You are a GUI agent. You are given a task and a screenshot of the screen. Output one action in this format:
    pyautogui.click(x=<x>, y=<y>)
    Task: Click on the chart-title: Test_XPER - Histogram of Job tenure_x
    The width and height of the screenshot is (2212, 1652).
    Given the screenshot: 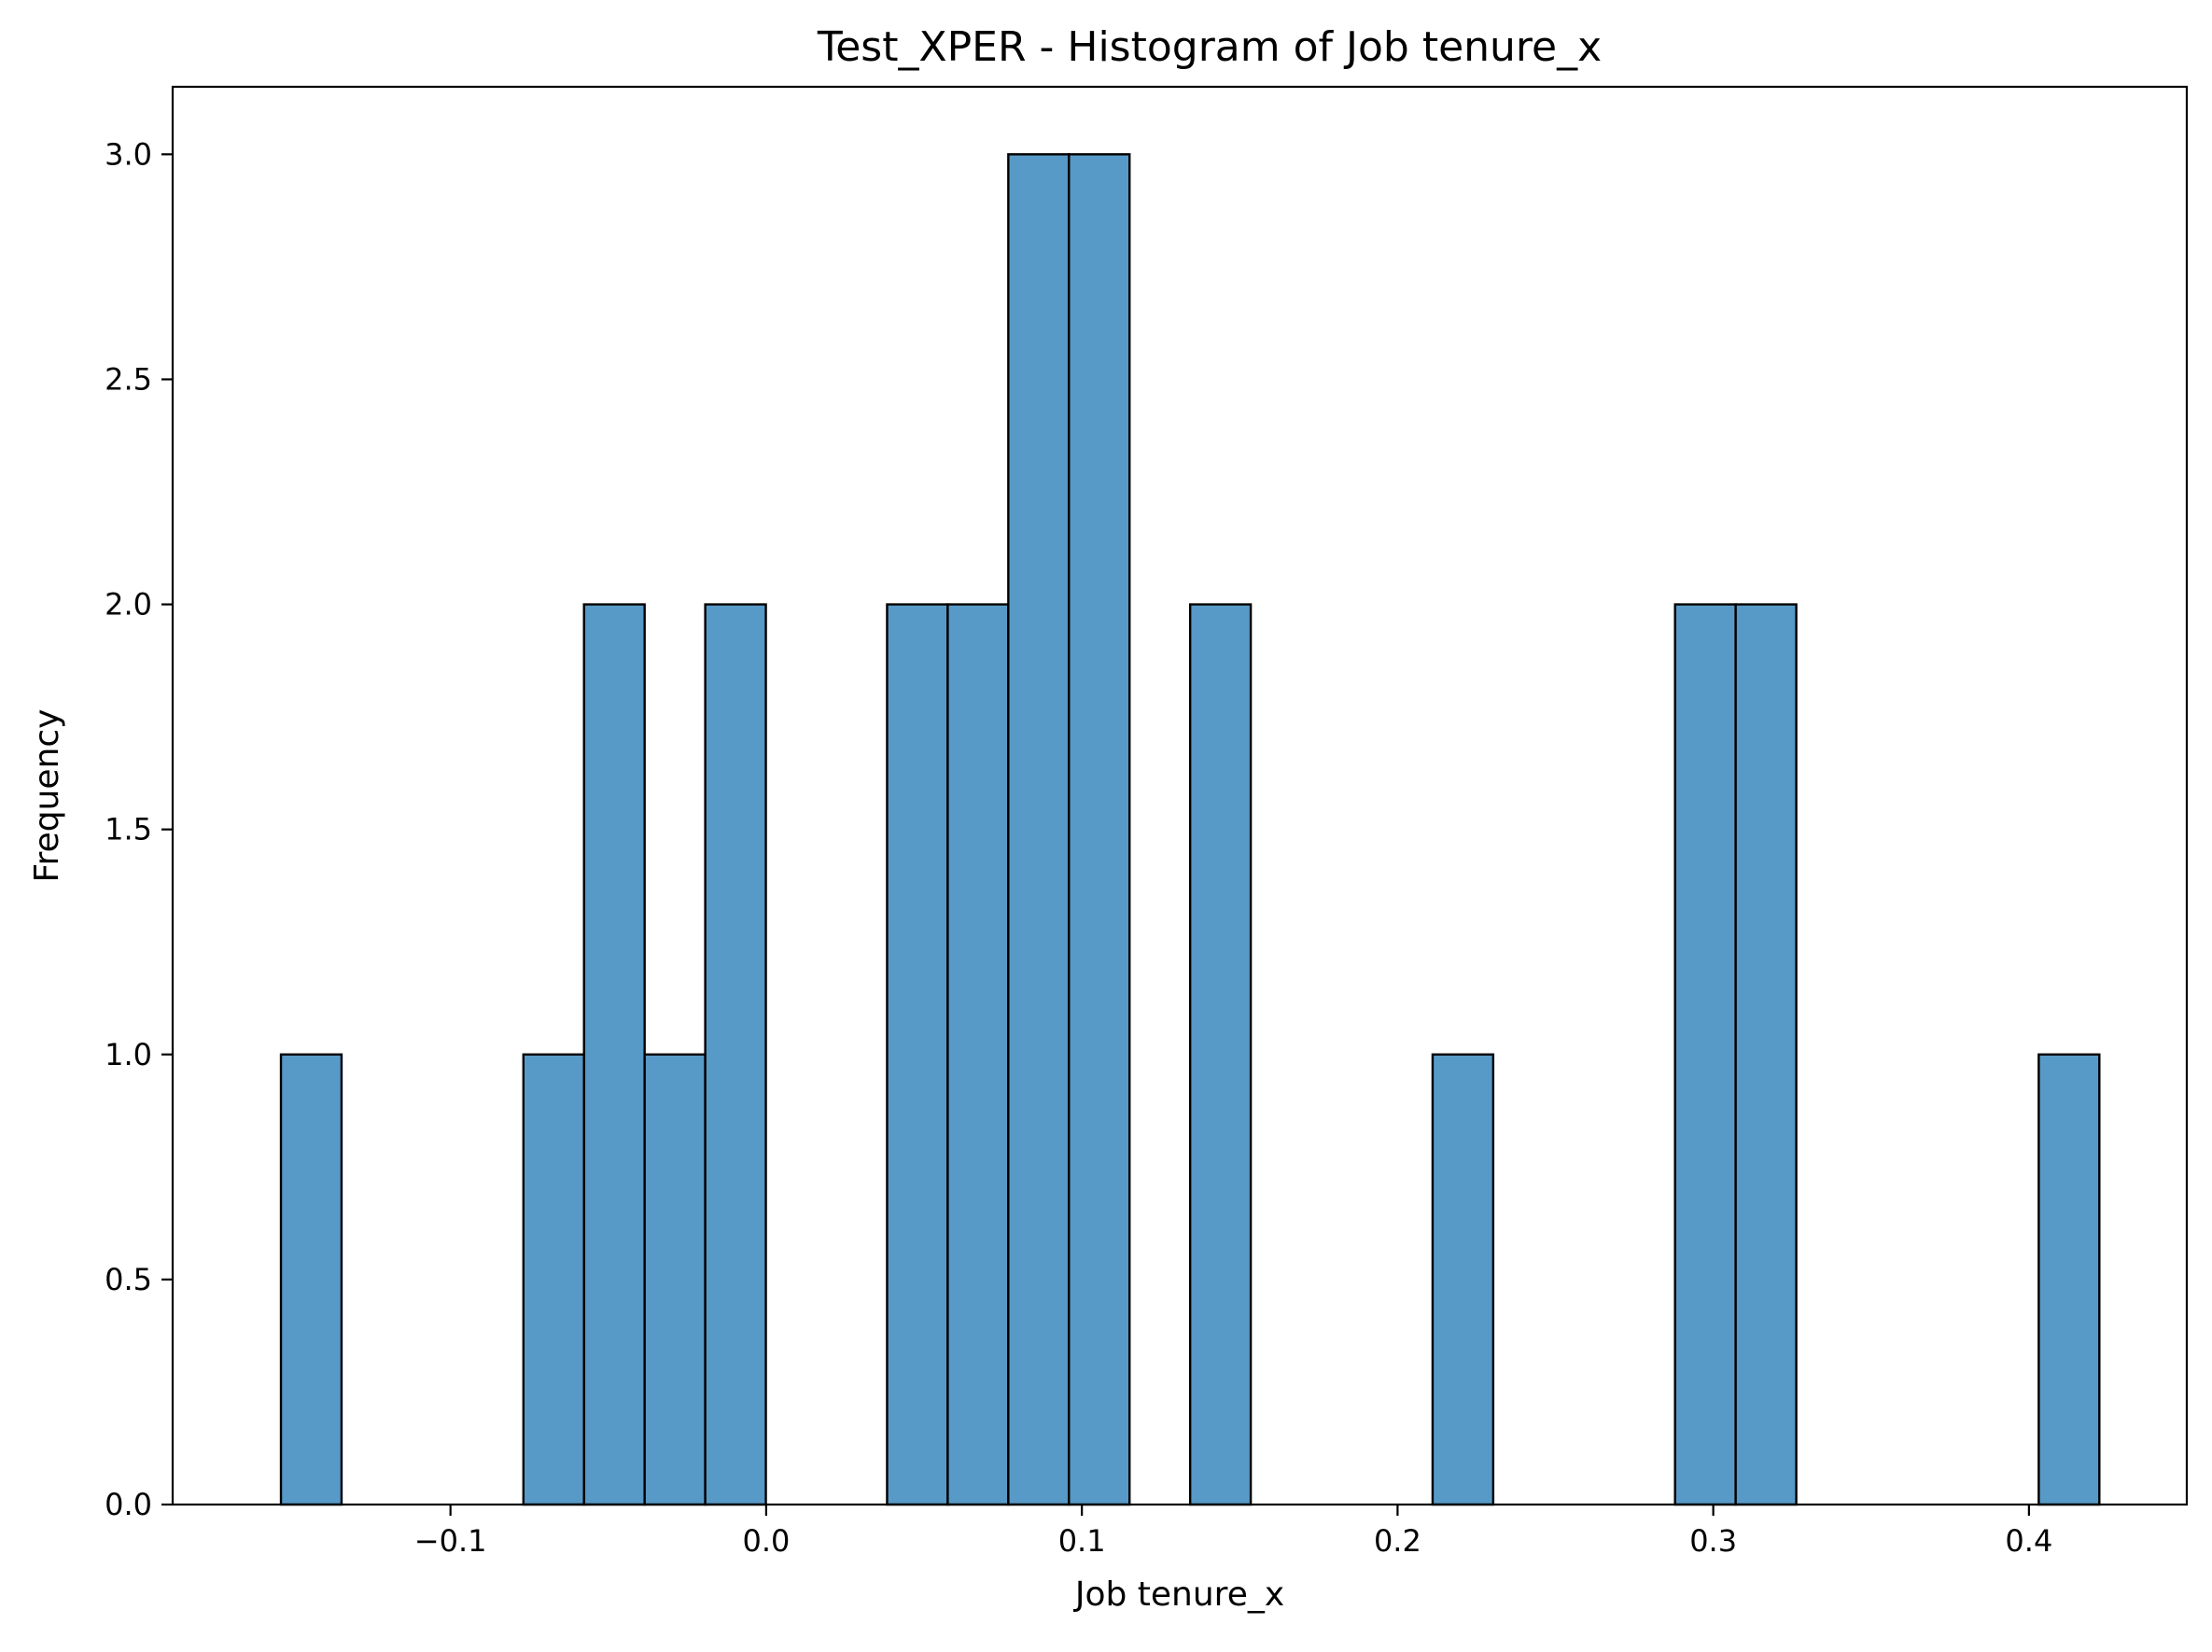 What is the action you would take?
    pyautogui.click(x=1209, y=47)
    